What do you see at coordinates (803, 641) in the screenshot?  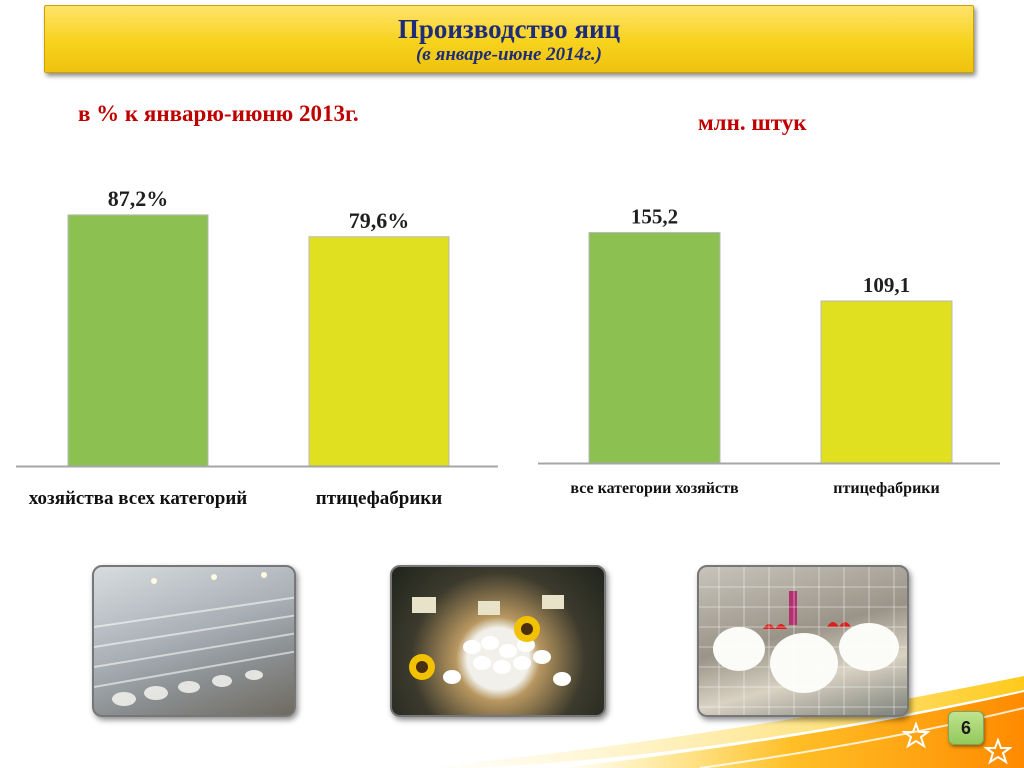 I see `hens-in-cage-photo` at bounding box center [803, 641].